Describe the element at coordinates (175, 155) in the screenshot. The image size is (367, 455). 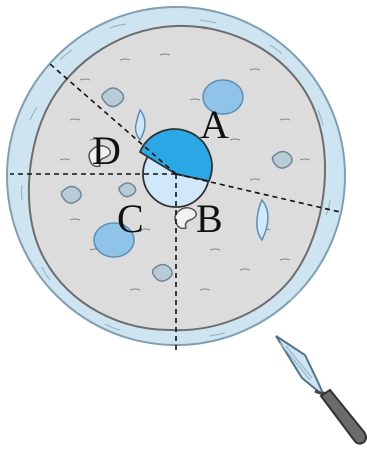
I see `highlight-sector` at that location.